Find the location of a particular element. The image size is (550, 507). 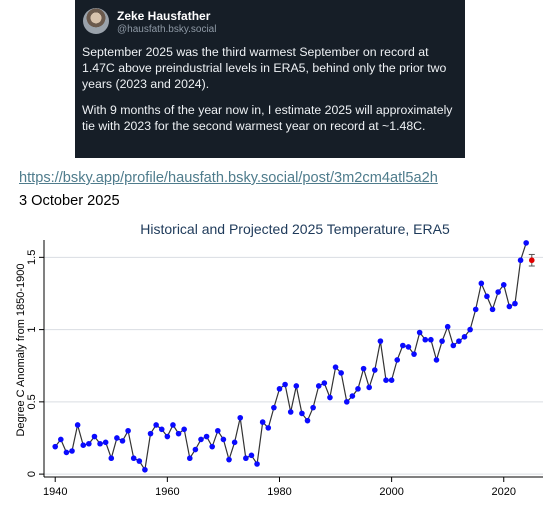

projection-point is located at coordinates (531, 260).